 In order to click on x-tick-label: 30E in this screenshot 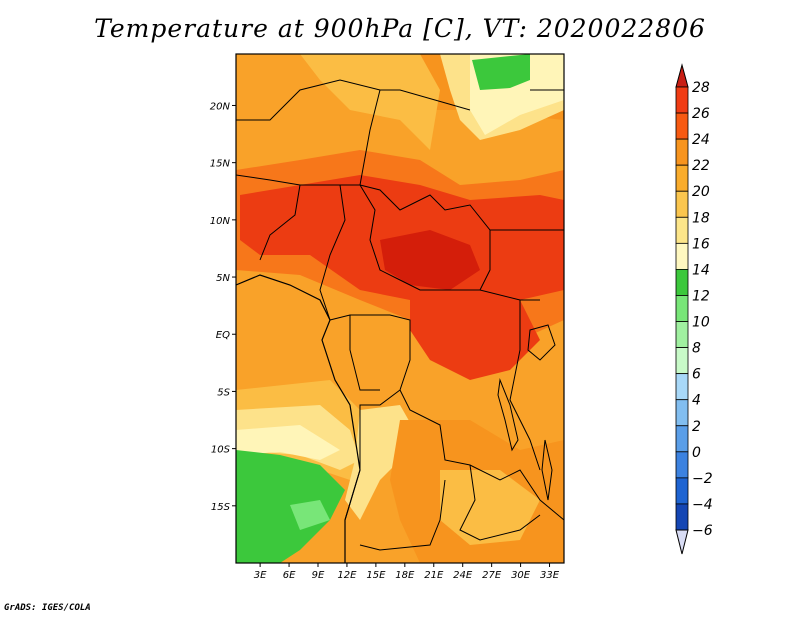, I will do `click(521, 575)`.